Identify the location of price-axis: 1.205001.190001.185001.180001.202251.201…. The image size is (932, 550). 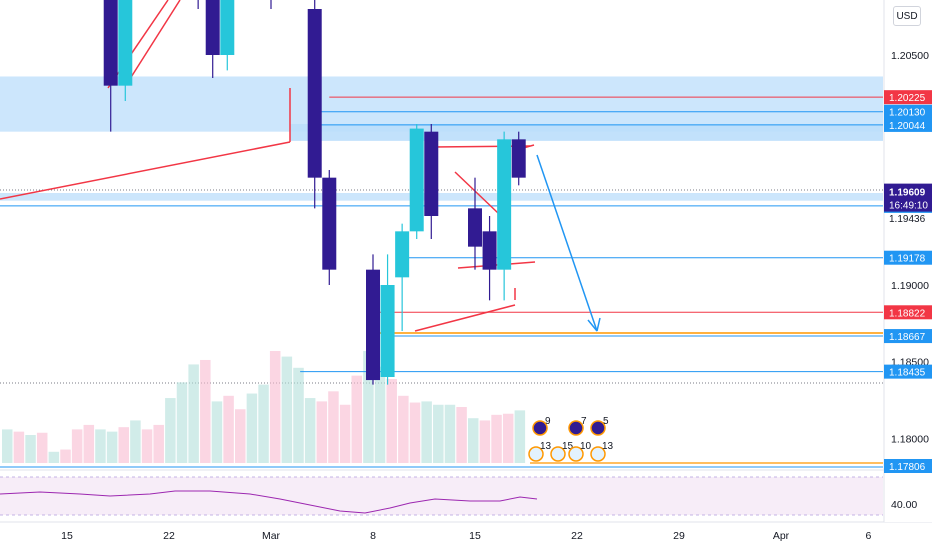
(907, 261).